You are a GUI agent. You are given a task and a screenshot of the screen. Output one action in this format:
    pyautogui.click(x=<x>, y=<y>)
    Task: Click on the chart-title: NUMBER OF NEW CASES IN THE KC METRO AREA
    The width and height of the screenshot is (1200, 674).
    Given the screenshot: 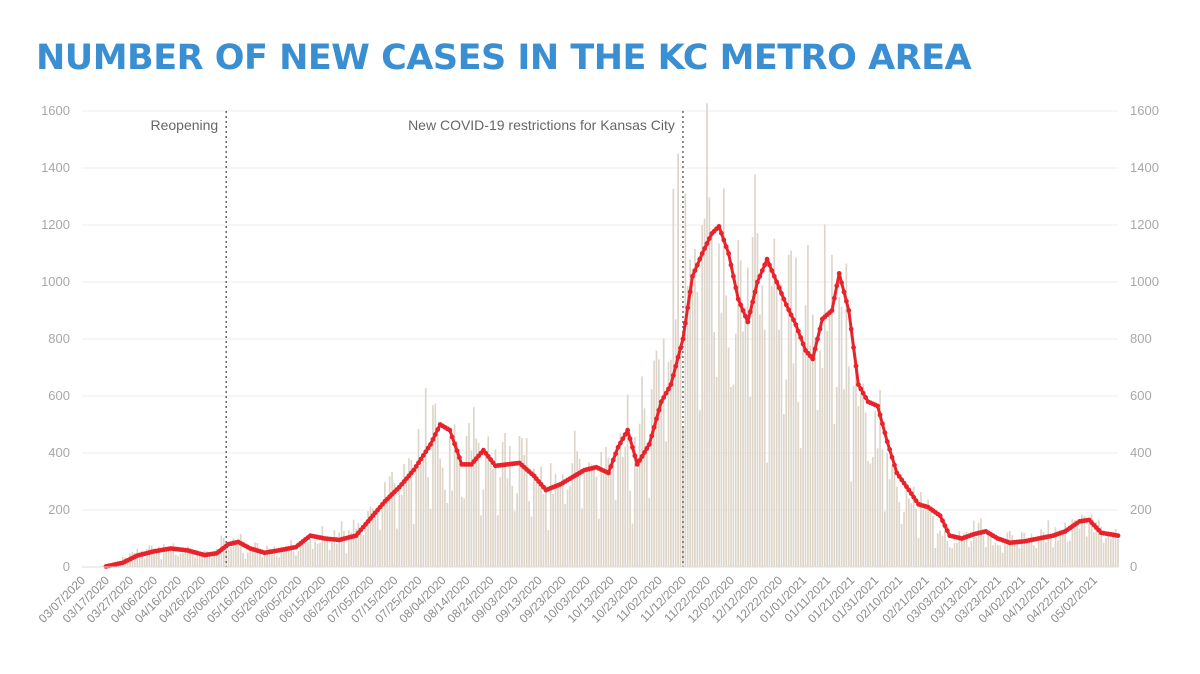 What is the action you would take?
    pyautogui.click(x=504, y=58)
    